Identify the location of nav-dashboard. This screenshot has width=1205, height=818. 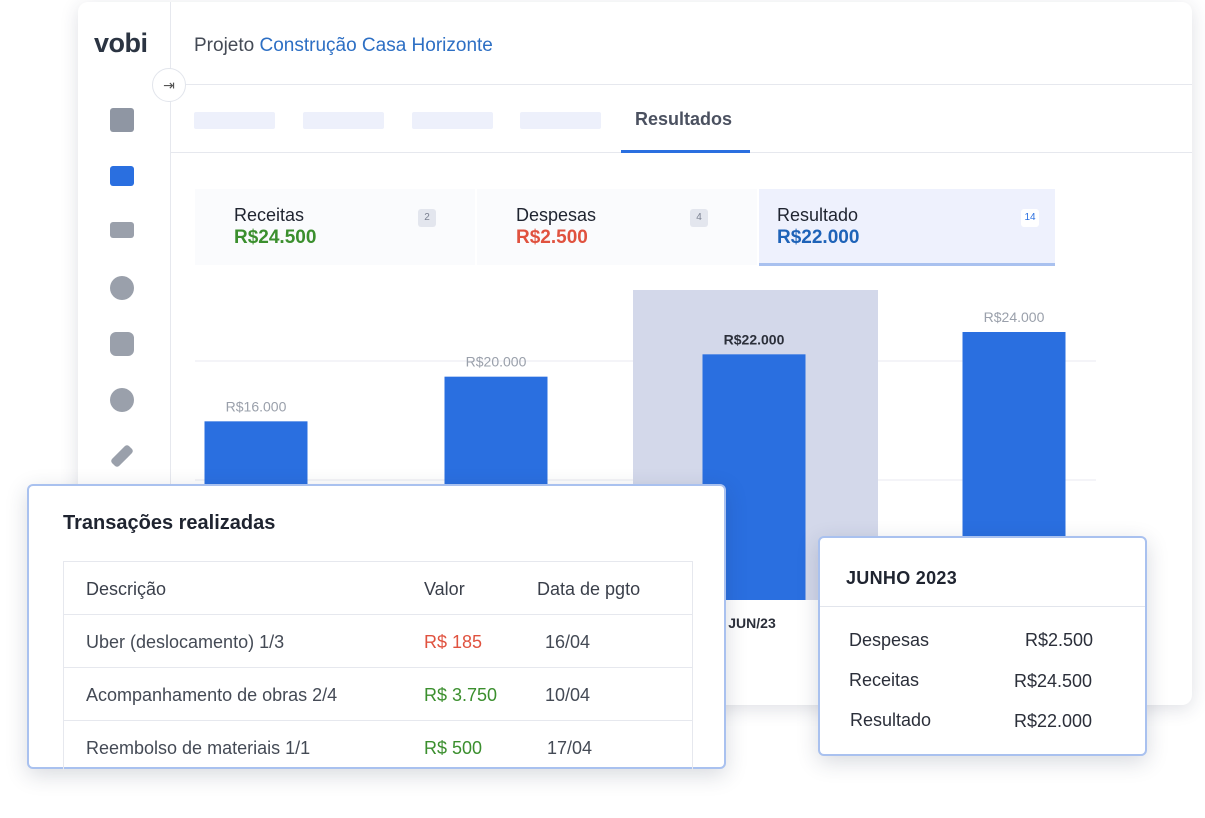
(122, 288).